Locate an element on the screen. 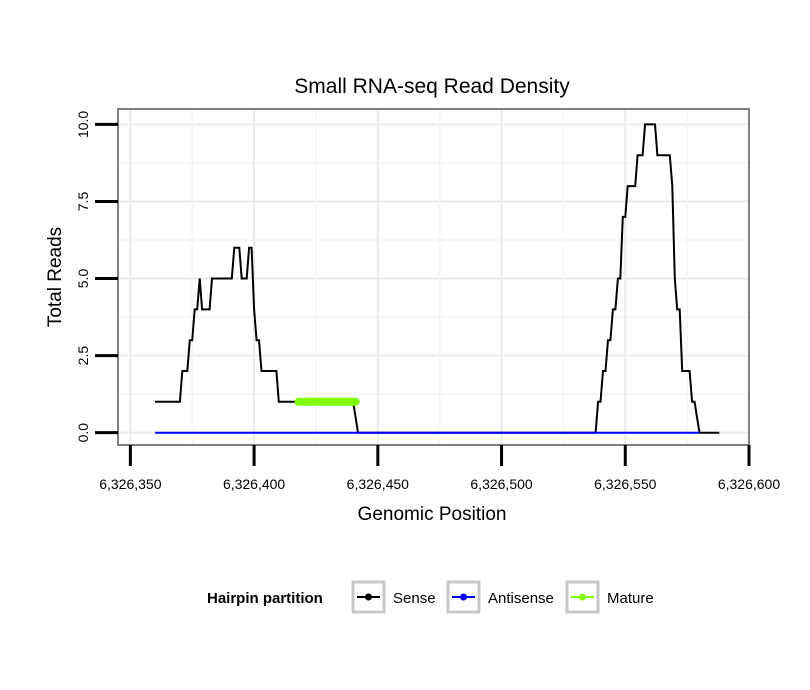 The image size is (810, 690). x-tick-label: 6,326,350 is located at coordinates (130, 484).